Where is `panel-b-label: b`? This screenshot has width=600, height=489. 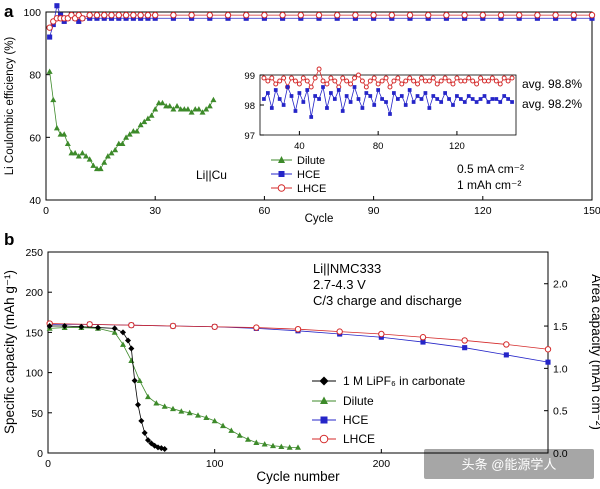 panel-b-label: b is located at coordinates (9, 239).